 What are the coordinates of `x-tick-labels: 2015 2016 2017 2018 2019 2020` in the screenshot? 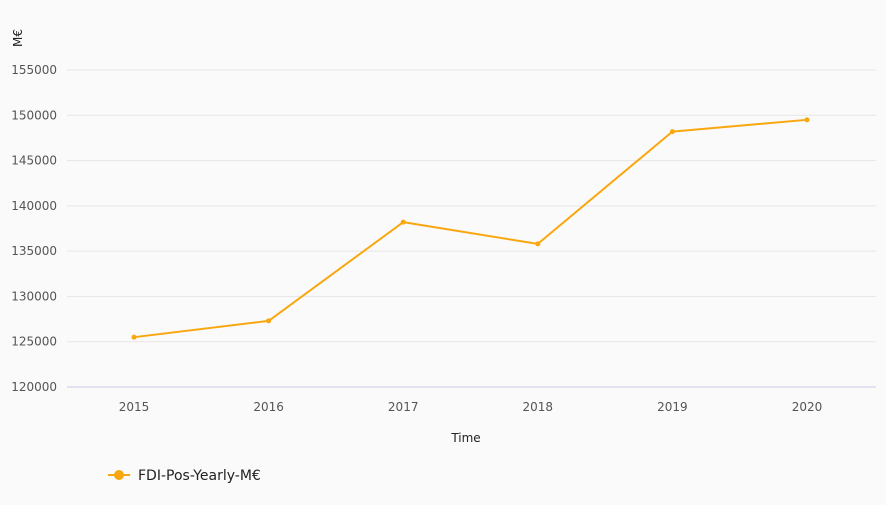 It's located at (471, 407).